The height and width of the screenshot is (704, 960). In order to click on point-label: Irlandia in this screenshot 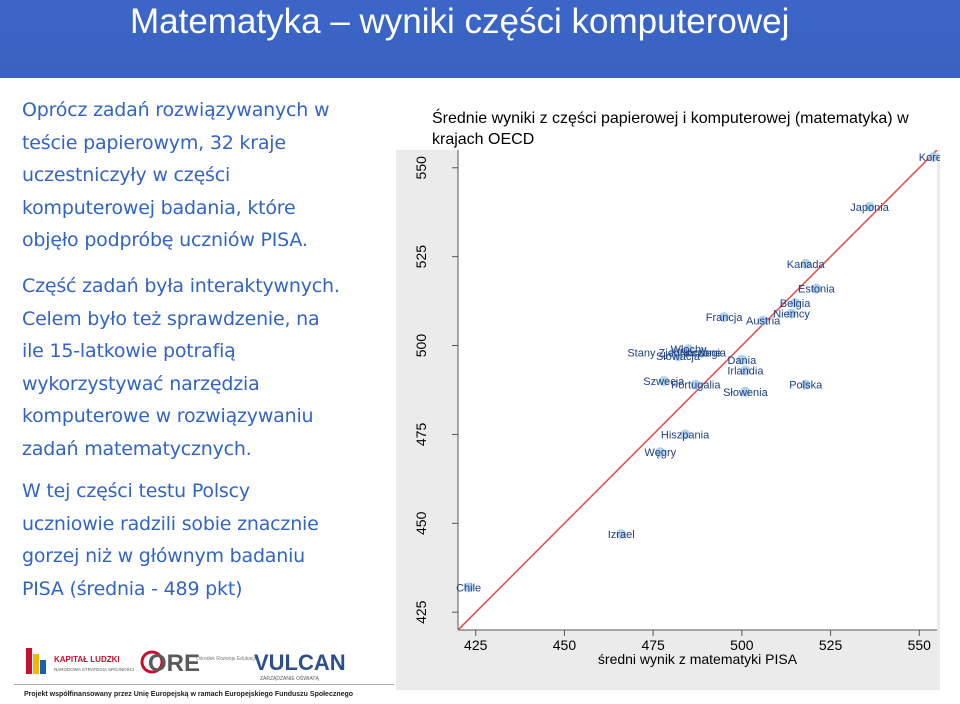, I will do `click(745, 371)`.